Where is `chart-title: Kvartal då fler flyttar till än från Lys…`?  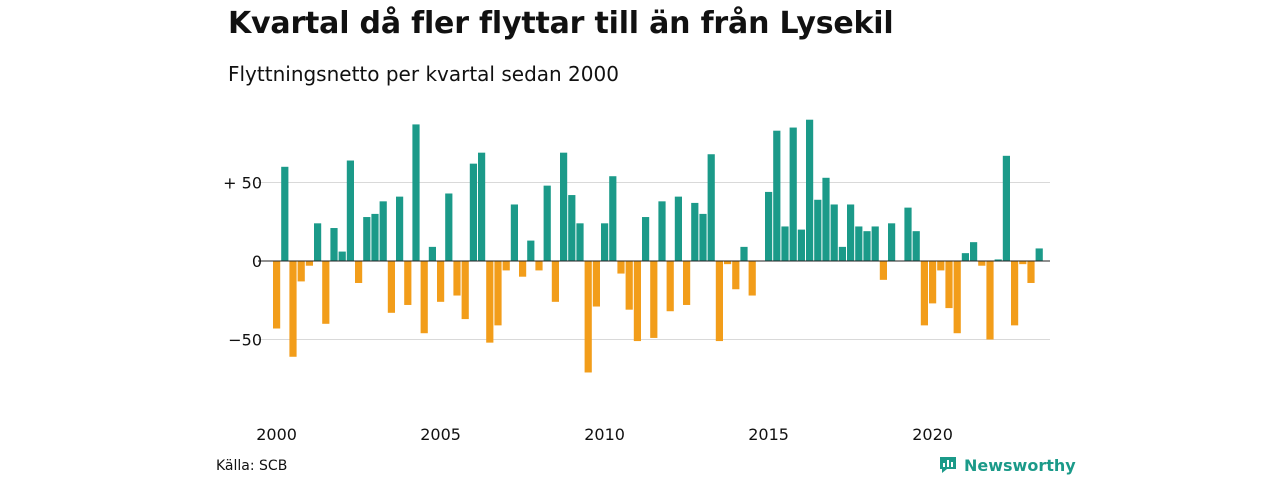 chart-title: Kvartal då fler flyttar till än från Lys… is located at coordinates (561, 23).